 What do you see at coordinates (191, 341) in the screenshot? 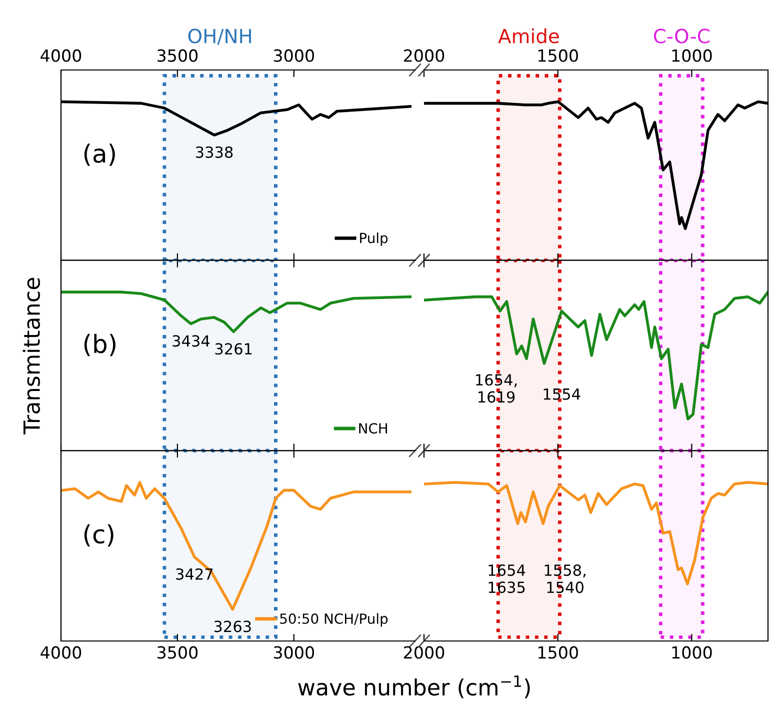
I see `annotation: 3434` at bounding box center [191, 341].